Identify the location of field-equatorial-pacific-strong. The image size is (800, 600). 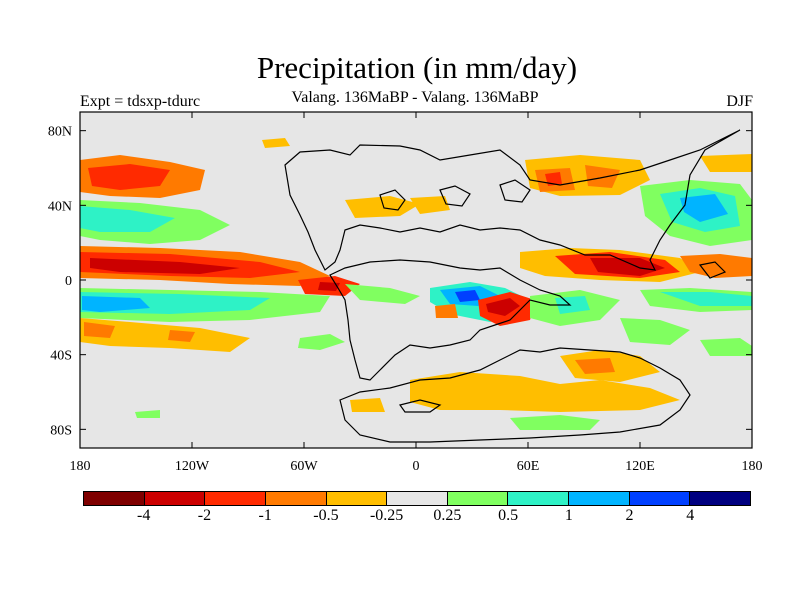
(165, 266).